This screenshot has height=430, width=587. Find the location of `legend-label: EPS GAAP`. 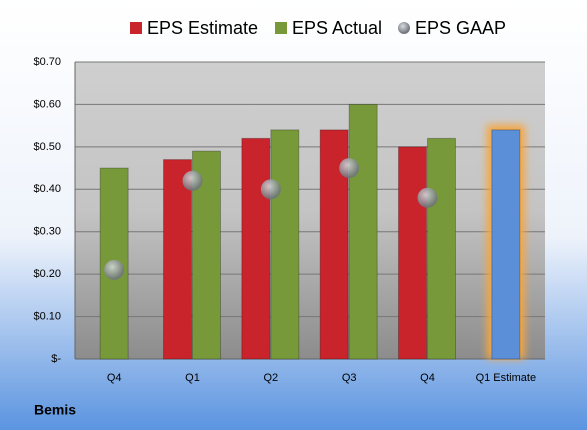

legend-label: EPS GAAP is located at coordinates (460, 28).